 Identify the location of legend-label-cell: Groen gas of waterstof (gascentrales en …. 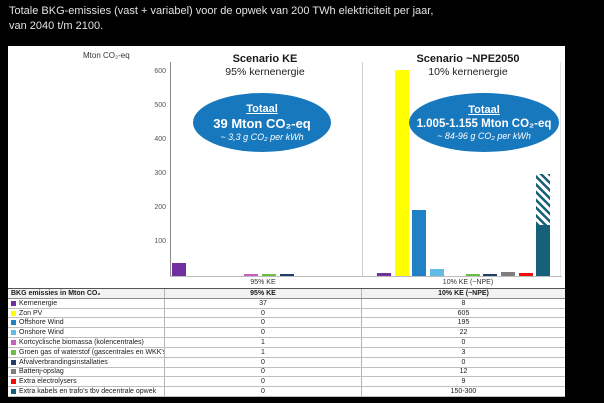
(86, 352).